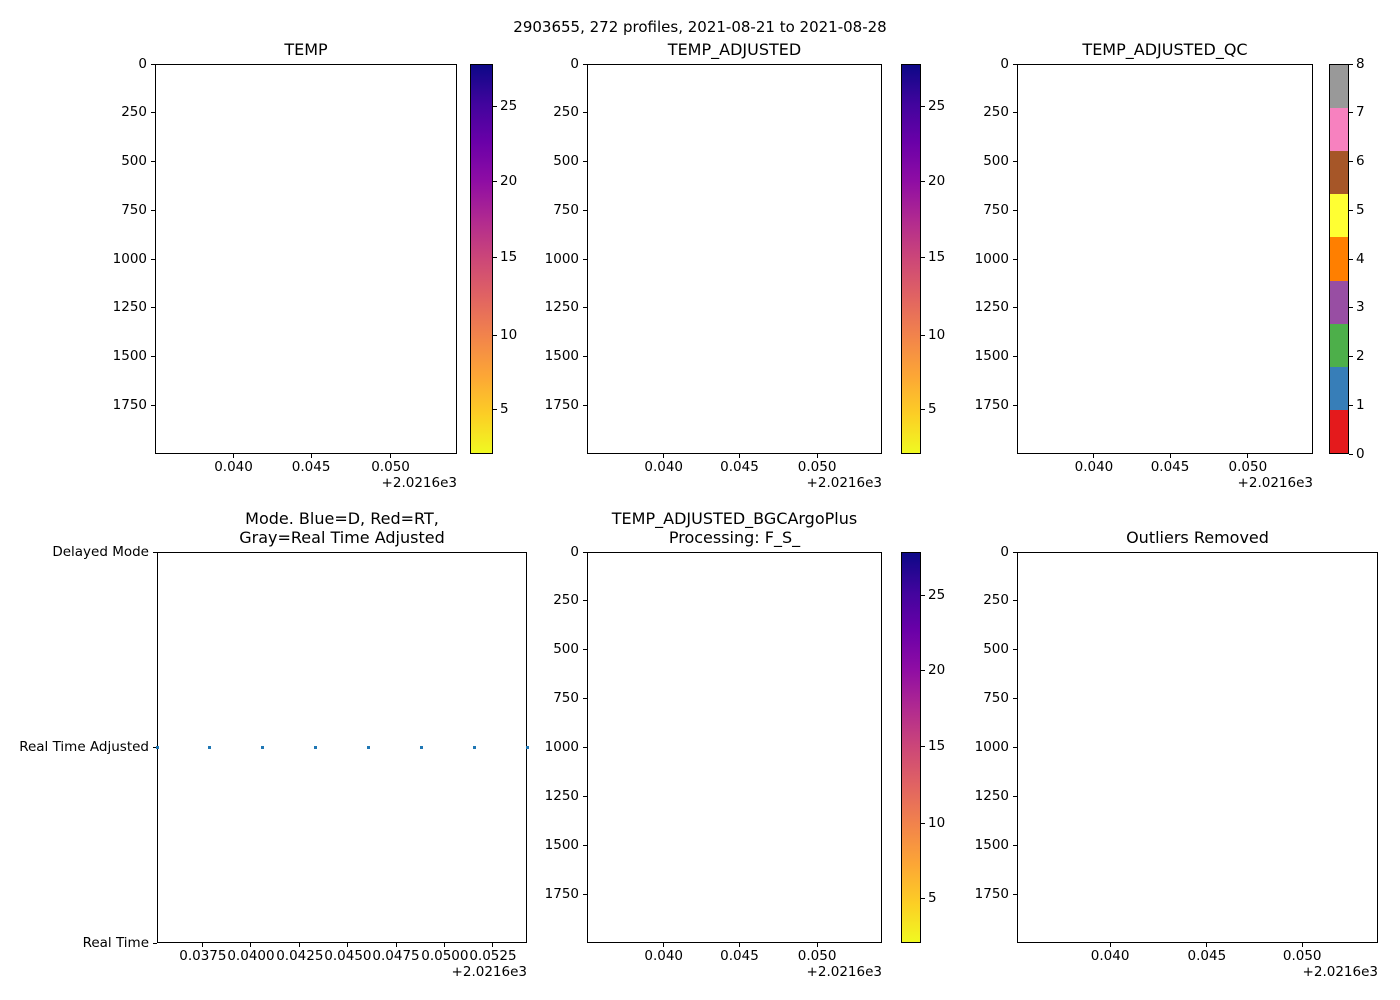 This screenshot has width=1400, height=1000. I want to click on x-tick-label: 0.0375, so click(203, 956).